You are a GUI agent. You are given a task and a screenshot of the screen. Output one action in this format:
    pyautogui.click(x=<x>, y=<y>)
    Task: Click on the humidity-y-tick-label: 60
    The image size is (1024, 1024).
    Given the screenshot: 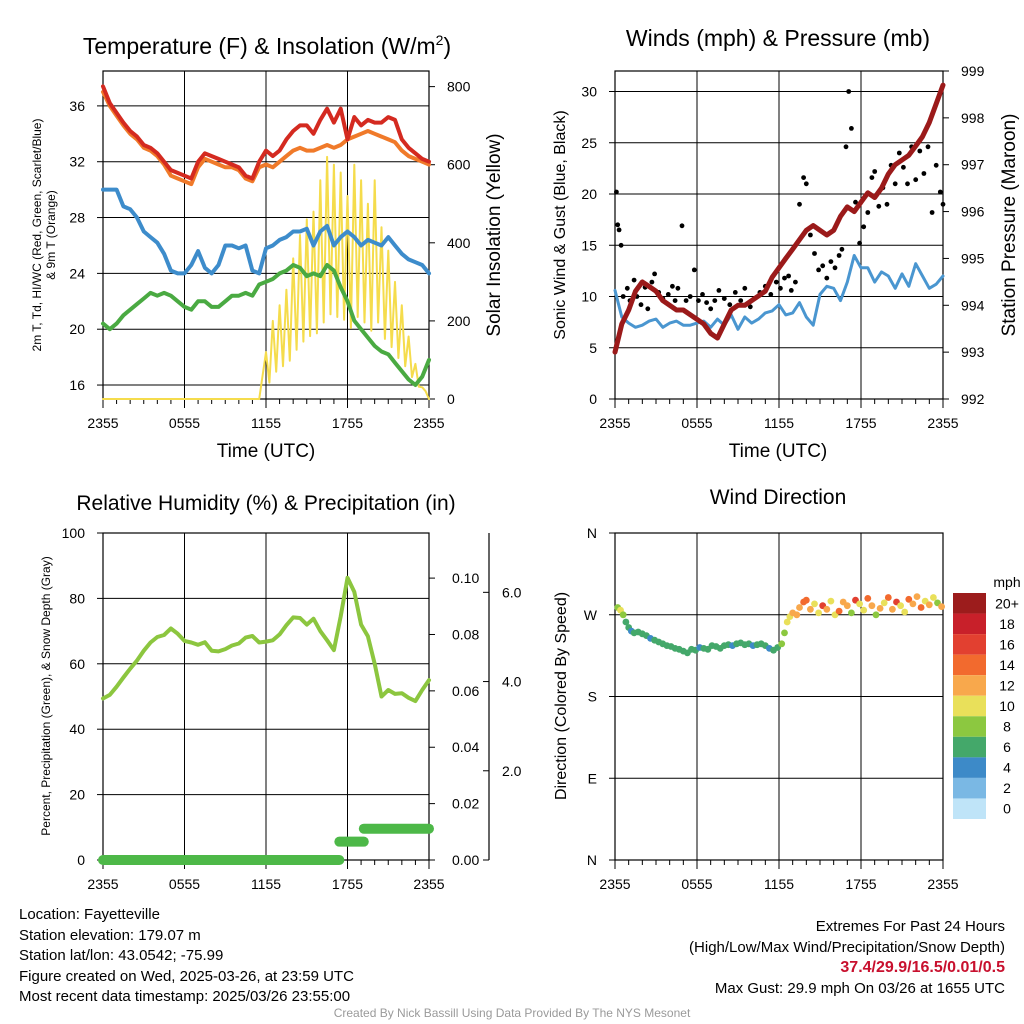 What is the action you would take?
    pyautogui.click(x=77, y=664)
    